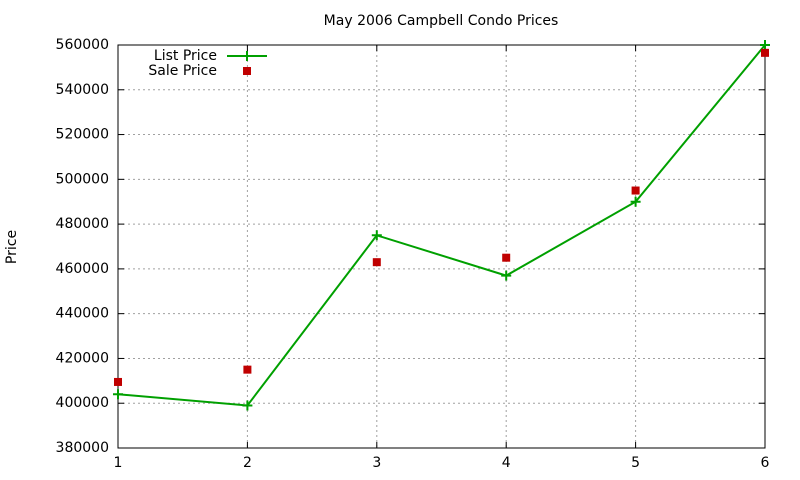 This screenshot has height=480, width=800. Describe the element at coordinates (441, 21) in the screenshot. I see `chart-title: May 2006 Campbell Condo Prices` at that location.